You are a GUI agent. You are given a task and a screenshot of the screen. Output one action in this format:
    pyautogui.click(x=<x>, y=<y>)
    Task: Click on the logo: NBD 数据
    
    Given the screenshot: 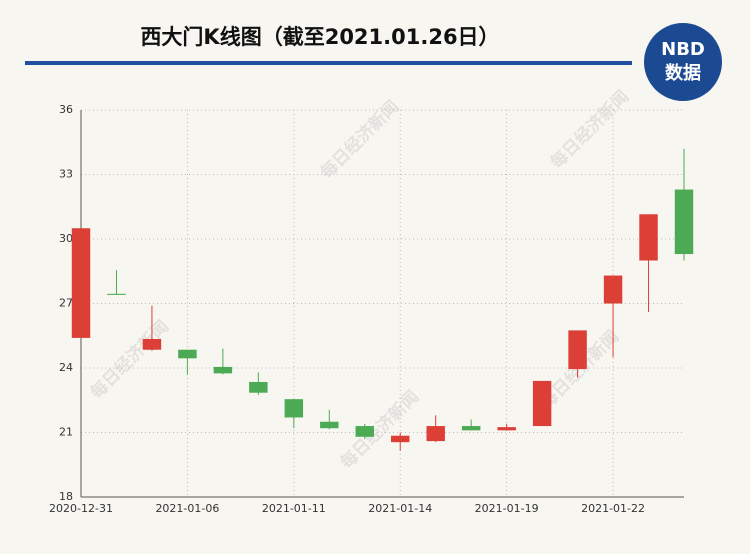 What is the action you would take?
    pyautogui.click(x=683, y=62)
    